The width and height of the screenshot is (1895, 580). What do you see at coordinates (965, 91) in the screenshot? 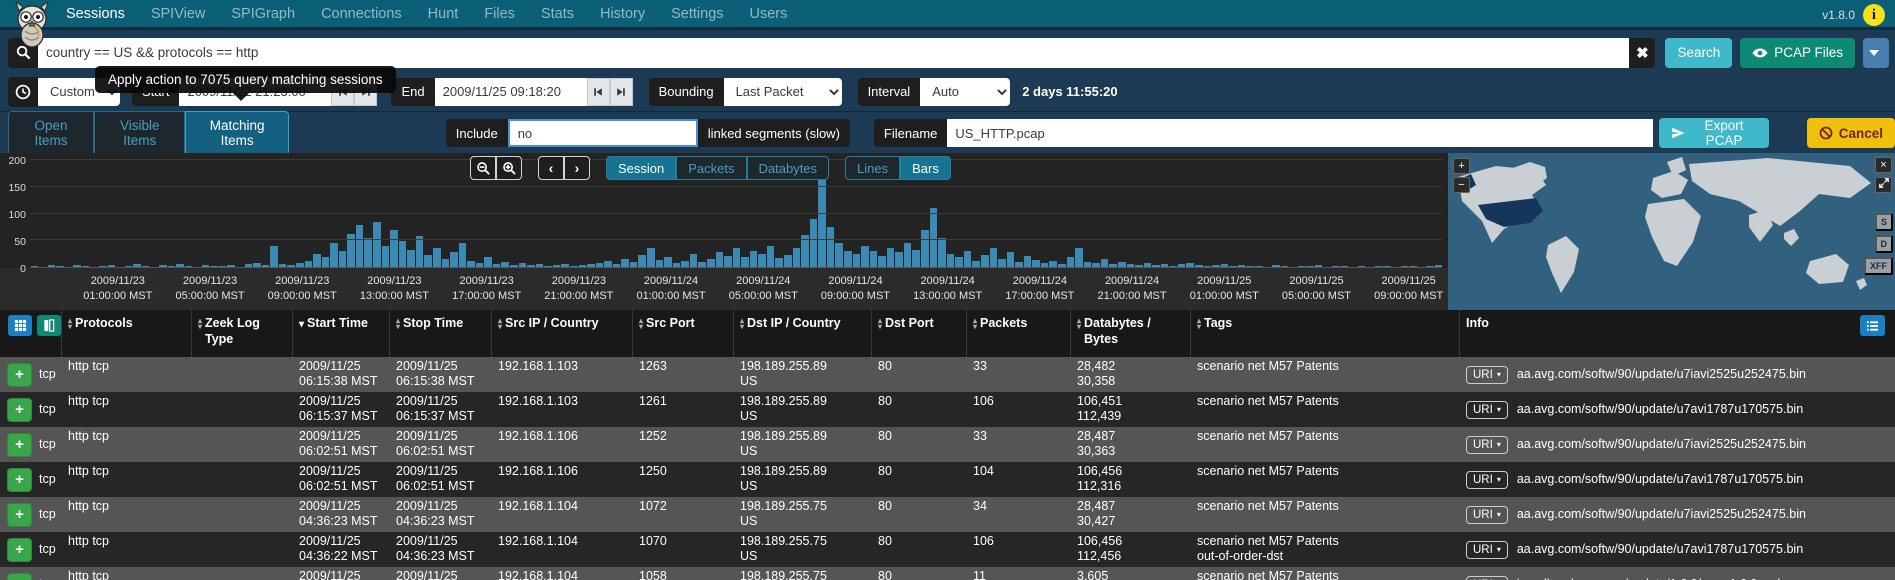
I see `interval-select: Auto` at bounding box center [965, 91].